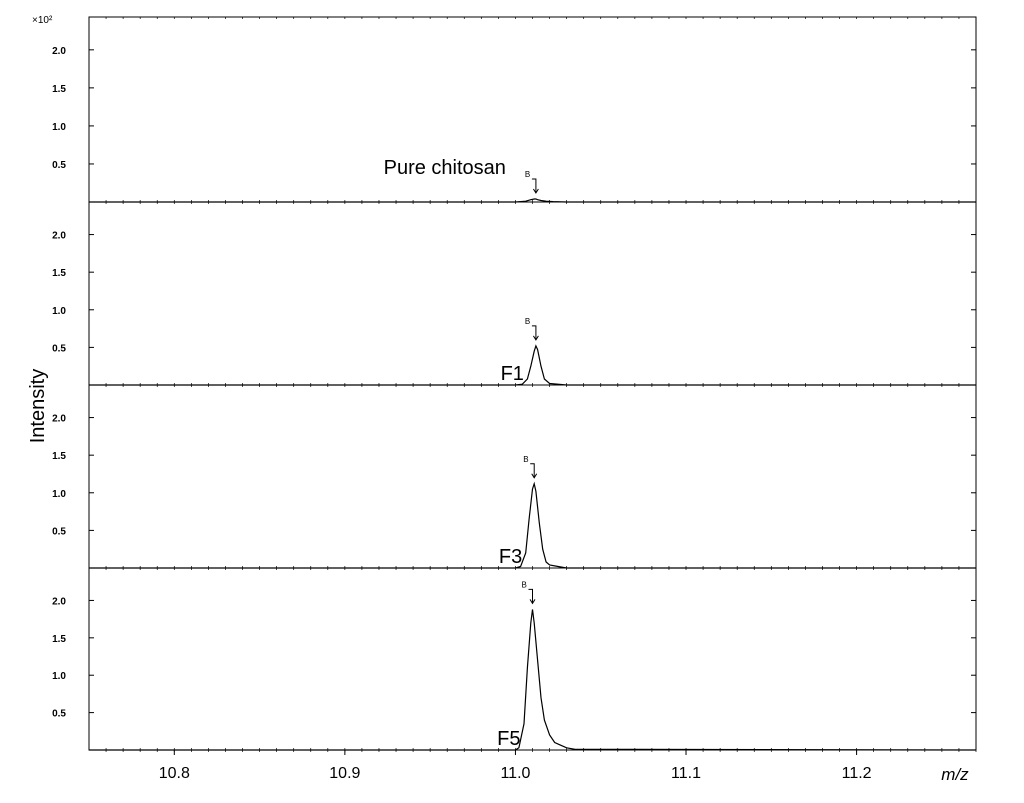 The height and width of the screenshot is (803, 1024). Describe the element at coordinates (42, 20) in the screenshot. I see `y-scale-label: ×10²` at that location.